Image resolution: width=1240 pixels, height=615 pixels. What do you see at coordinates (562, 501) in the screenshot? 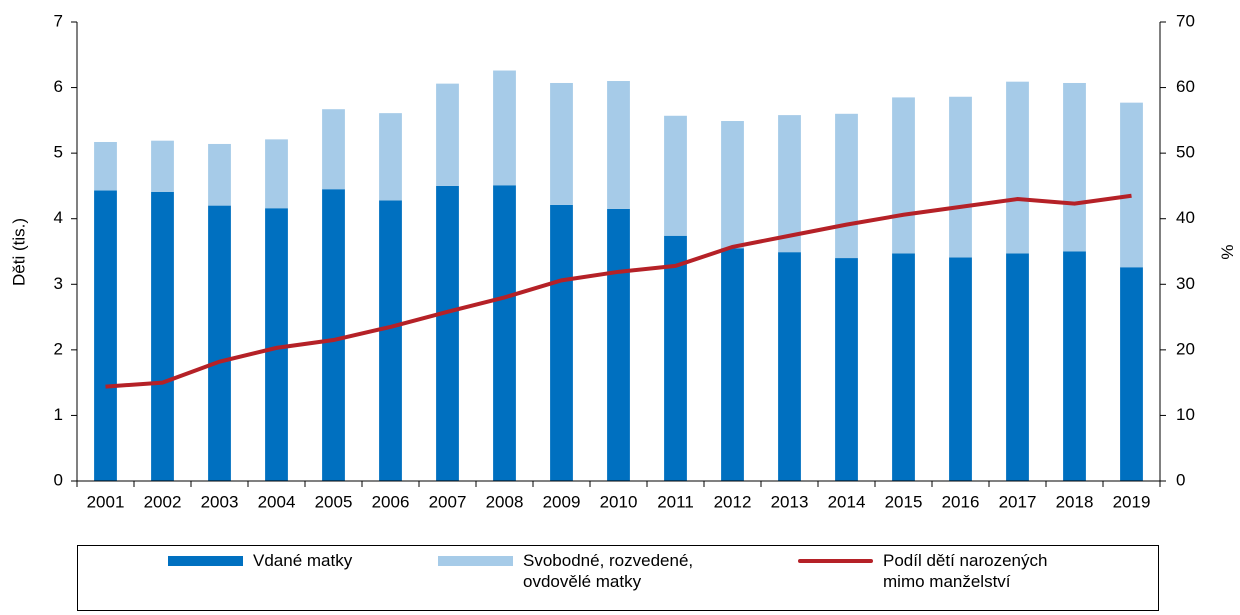
I see `x-tick-label: 2009` at bounding box center [562, 501].